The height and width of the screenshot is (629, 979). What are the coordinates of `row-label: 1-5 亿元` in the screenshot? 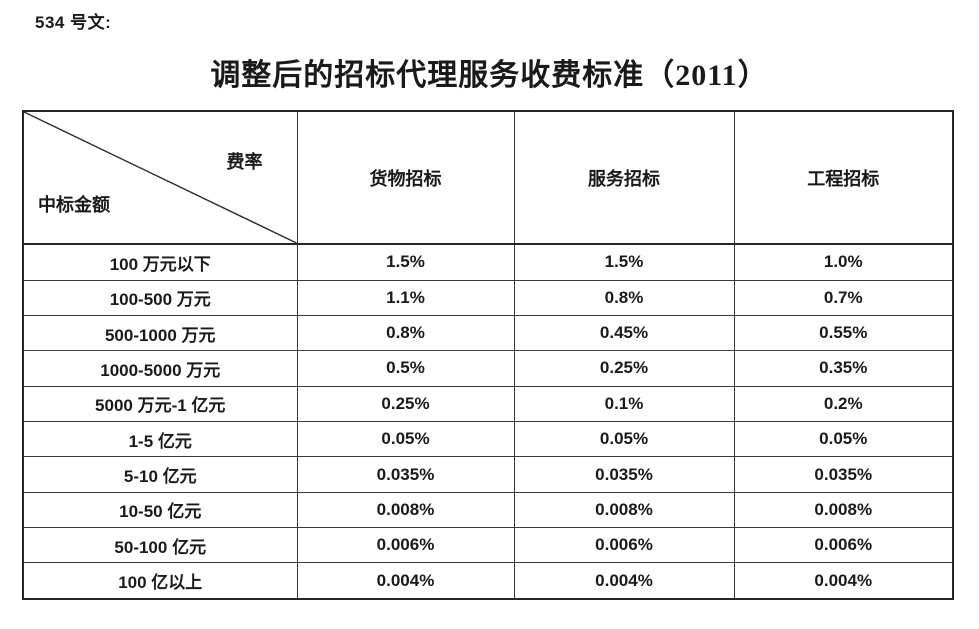 It's located at (160, 439).